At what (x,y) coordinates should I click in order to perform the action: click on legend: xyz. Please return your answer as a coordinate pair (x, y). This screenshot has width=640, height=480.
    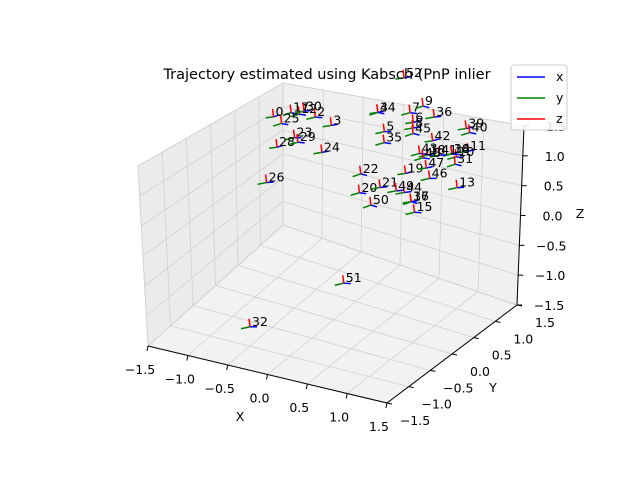
    Looking at the image, I should click on (539, 97).